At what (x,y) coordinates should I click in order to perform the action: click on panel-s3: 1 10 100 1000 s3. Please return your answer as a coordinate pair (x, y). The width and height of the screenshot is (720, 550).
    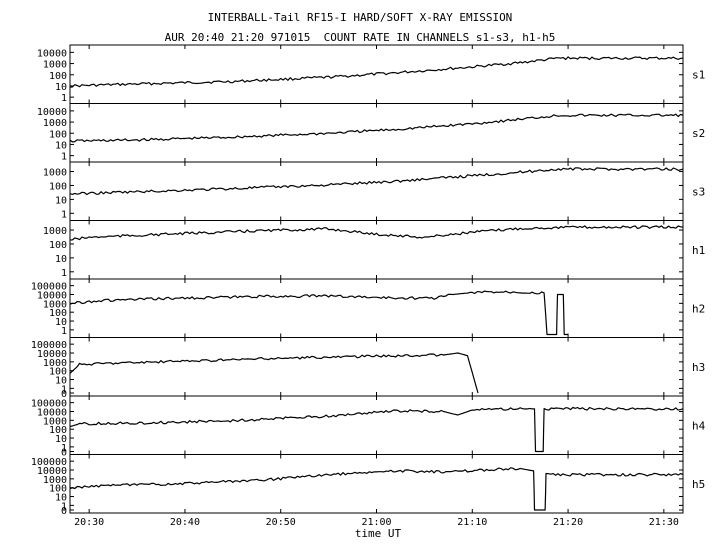
    Looking at the image, I should click on (374, 191).